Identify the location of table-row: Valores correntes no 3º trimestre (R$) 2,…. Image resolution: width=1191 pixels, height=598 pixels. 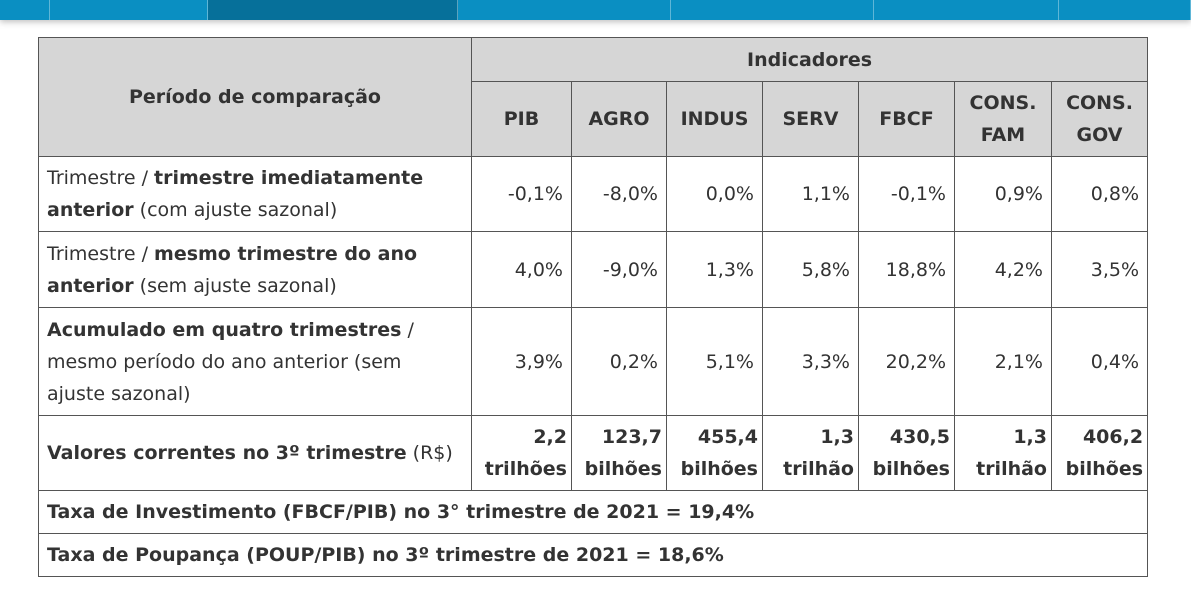
(593, 453).